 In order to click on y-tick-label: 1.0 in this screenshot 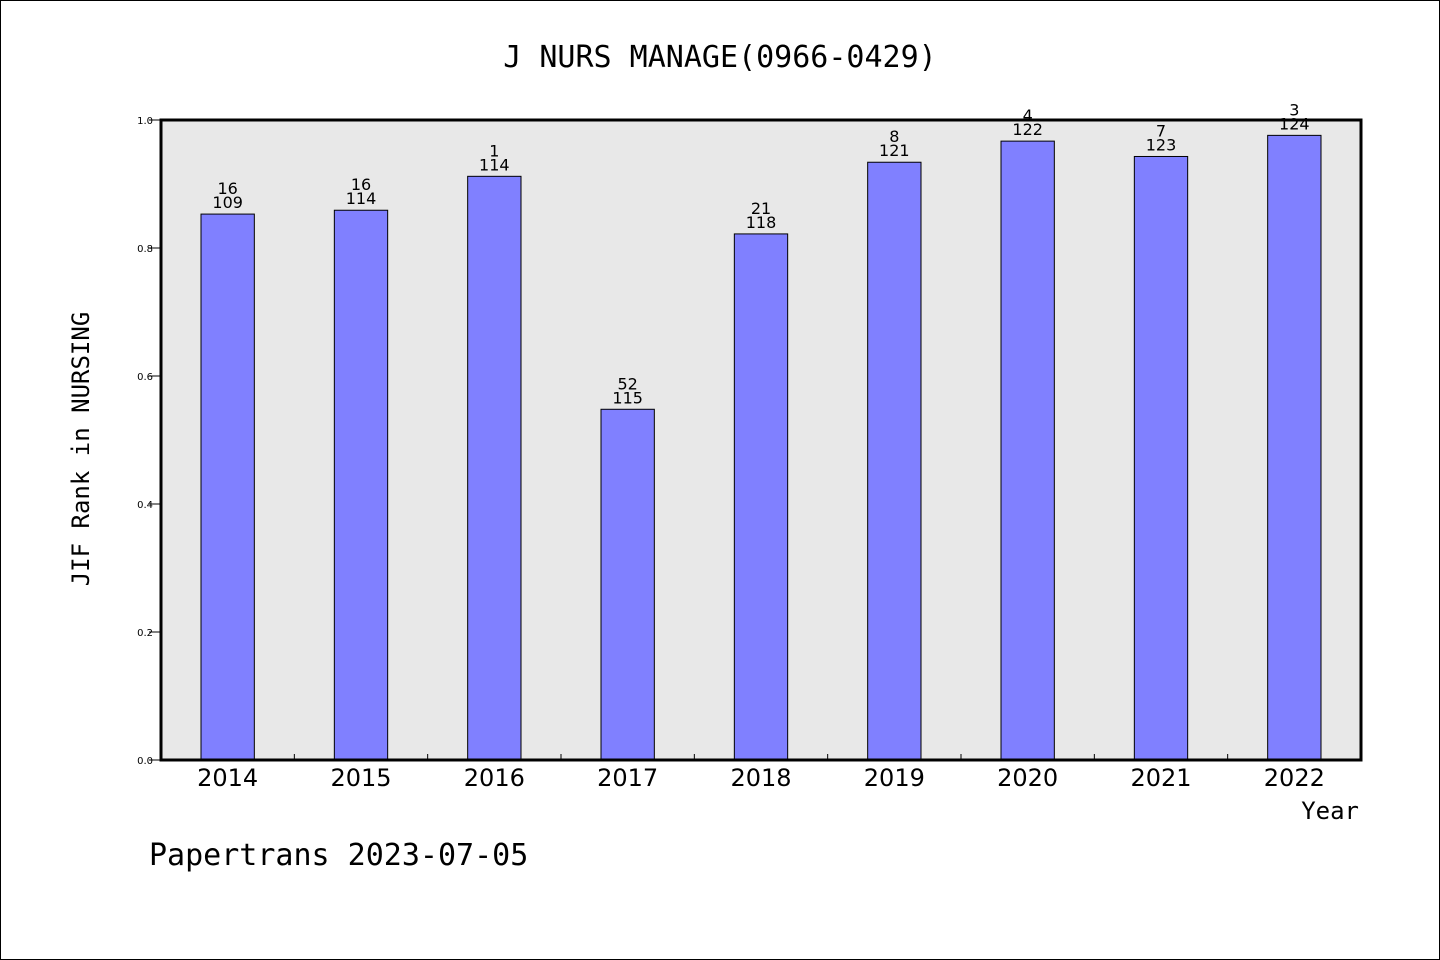, I will do `click(145, 121)`.